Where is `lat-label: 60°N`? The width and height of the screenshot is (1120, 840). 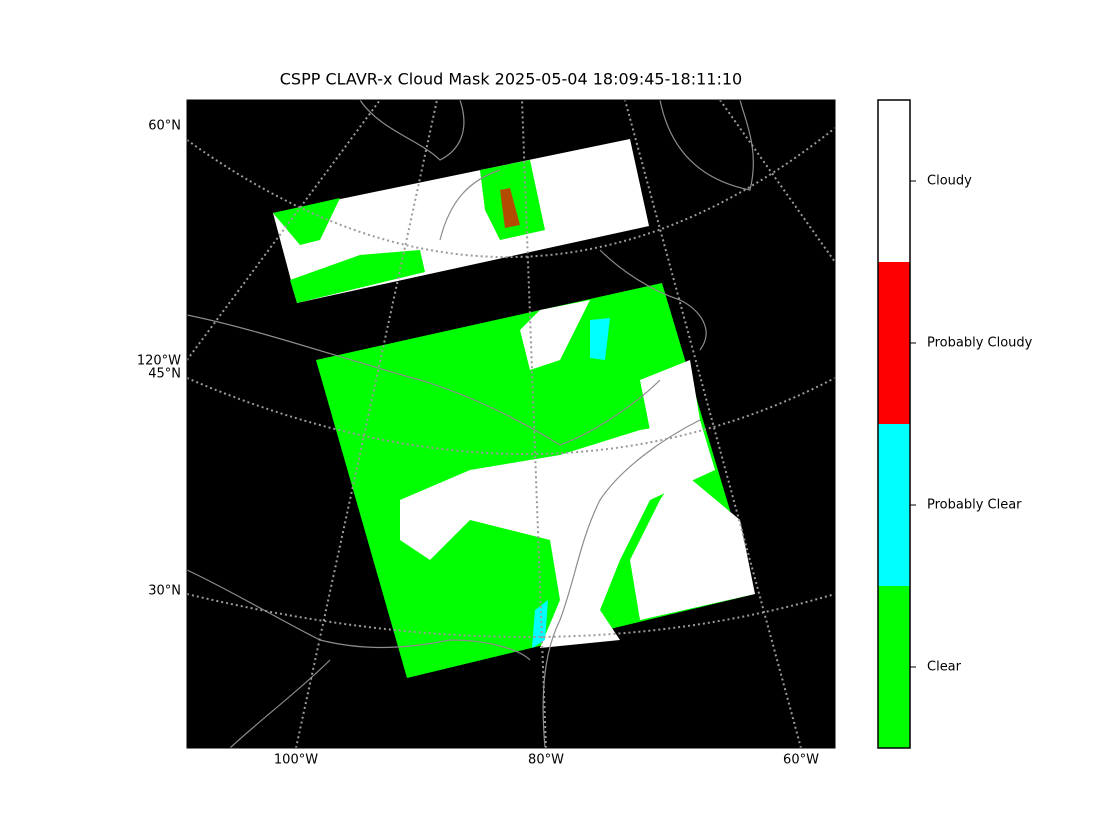
lat-label: 60°N is located at coordinates (164, 126).